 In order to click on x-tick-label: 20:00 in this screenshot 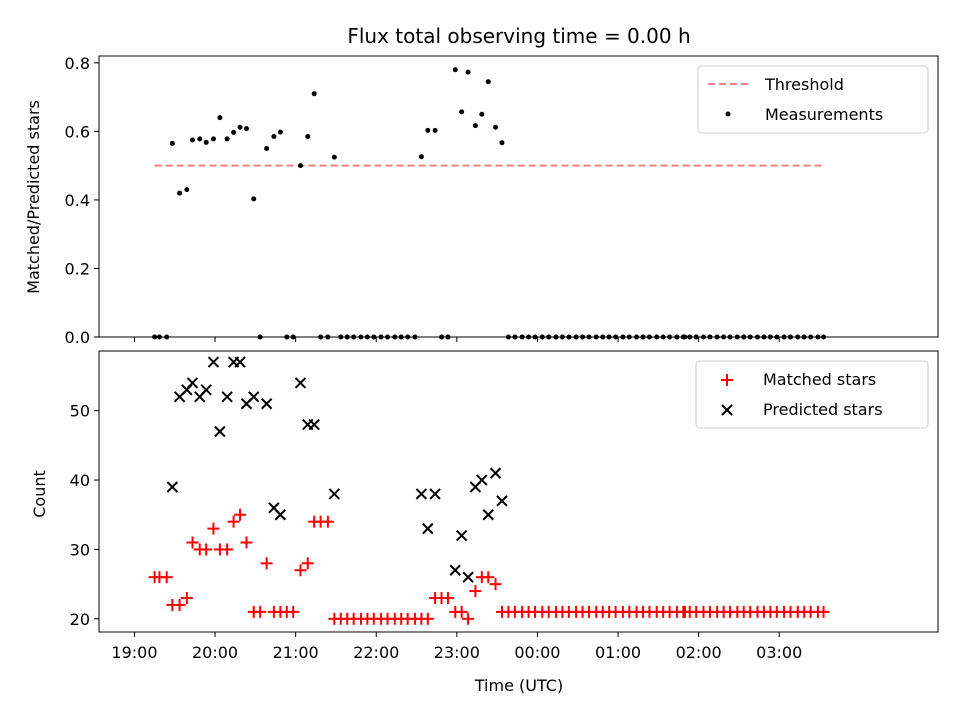, I will do `click(215, 652)`.